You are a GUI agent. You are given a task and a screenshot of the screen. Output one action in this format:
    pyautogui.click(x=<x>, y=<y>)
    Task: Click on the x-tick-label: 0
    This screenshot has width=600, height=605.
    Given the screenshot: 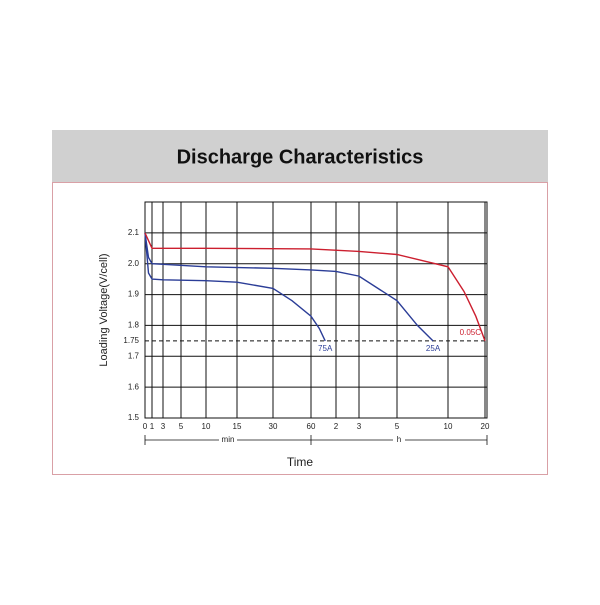 What is the action you would take?
    pyautogui.click(x=145, y=426)
    